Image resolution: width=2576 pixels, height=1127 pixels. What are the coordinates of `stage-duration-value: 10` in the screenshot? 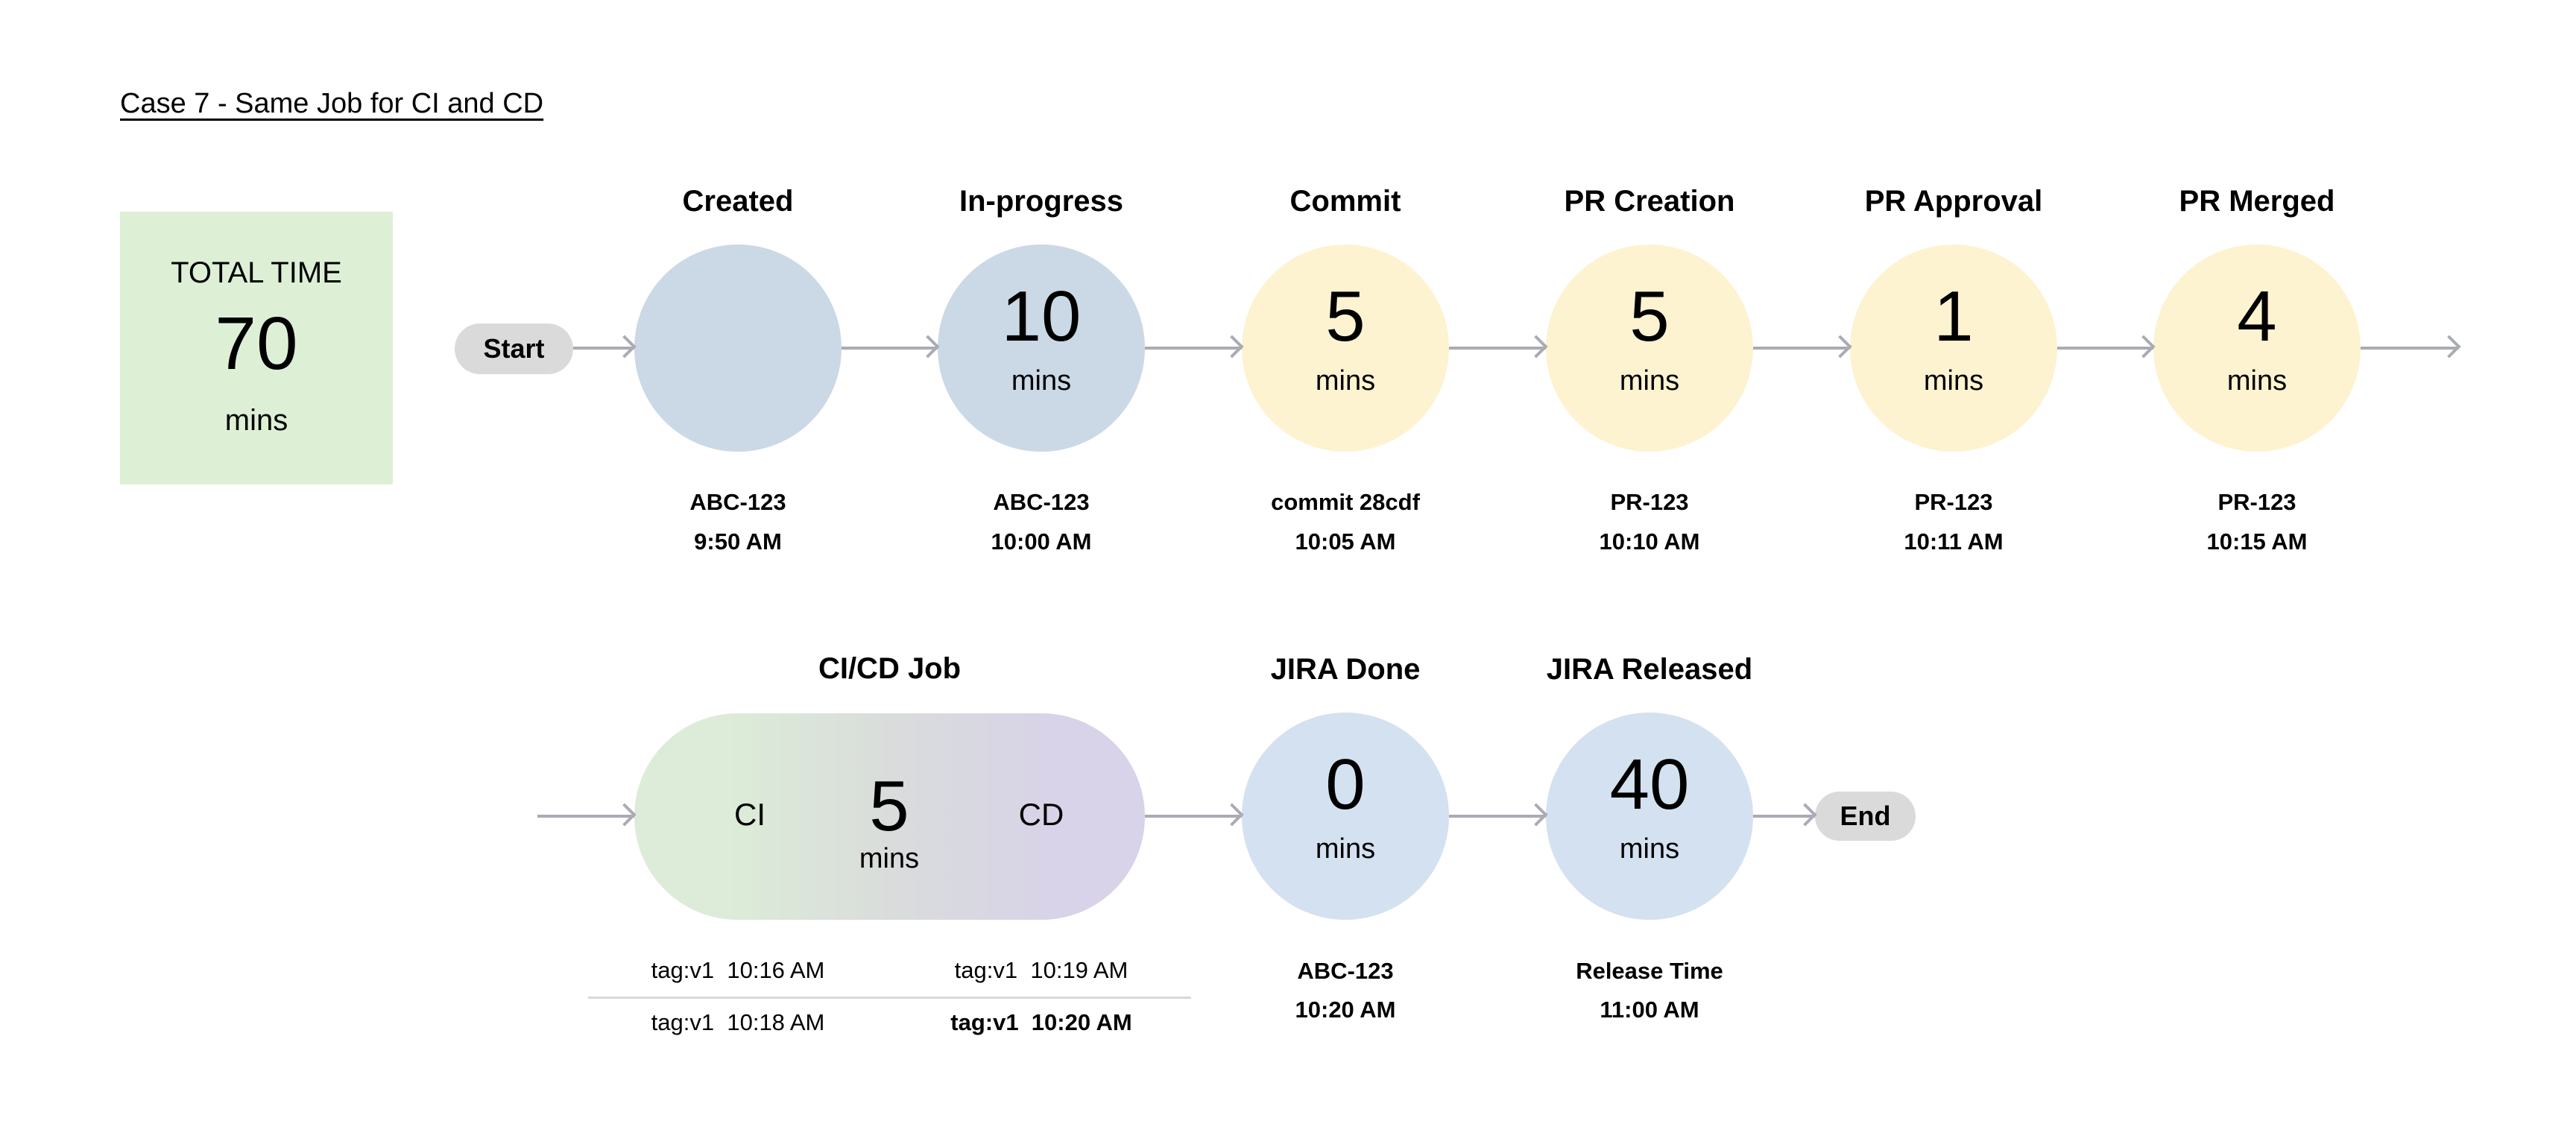 It's located at (1041, 317).